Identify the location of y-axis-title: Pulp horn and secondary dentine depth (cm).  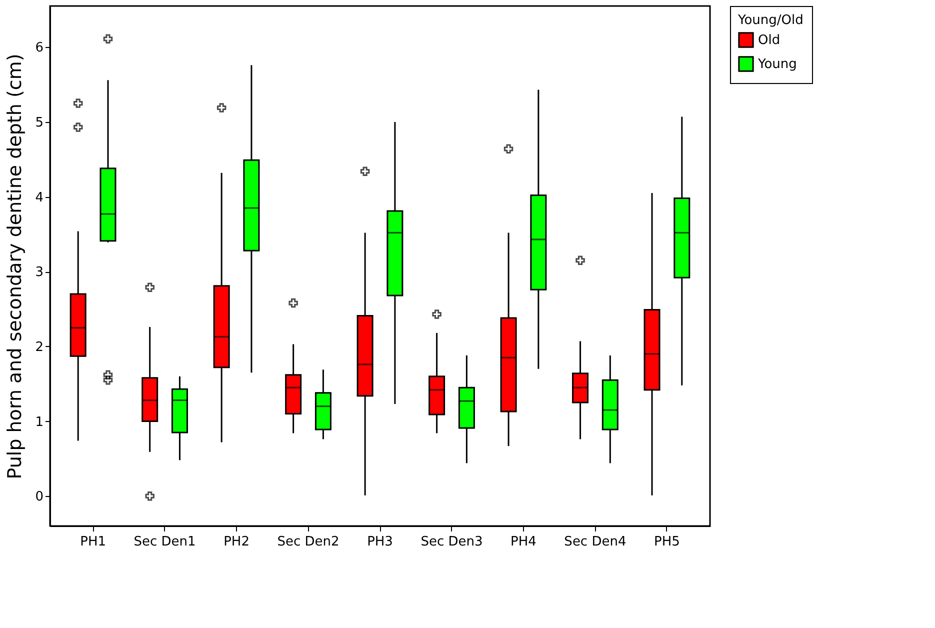
(15, 267).